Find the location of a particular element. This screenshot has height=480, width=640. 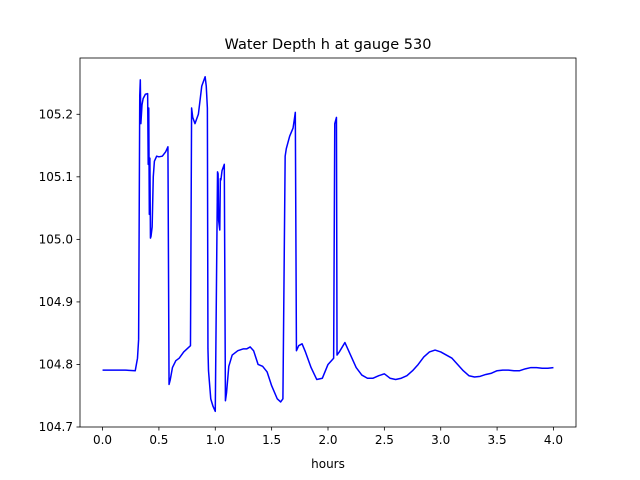

x-tick-label: 4.0 is located at coordinates (553, 440).